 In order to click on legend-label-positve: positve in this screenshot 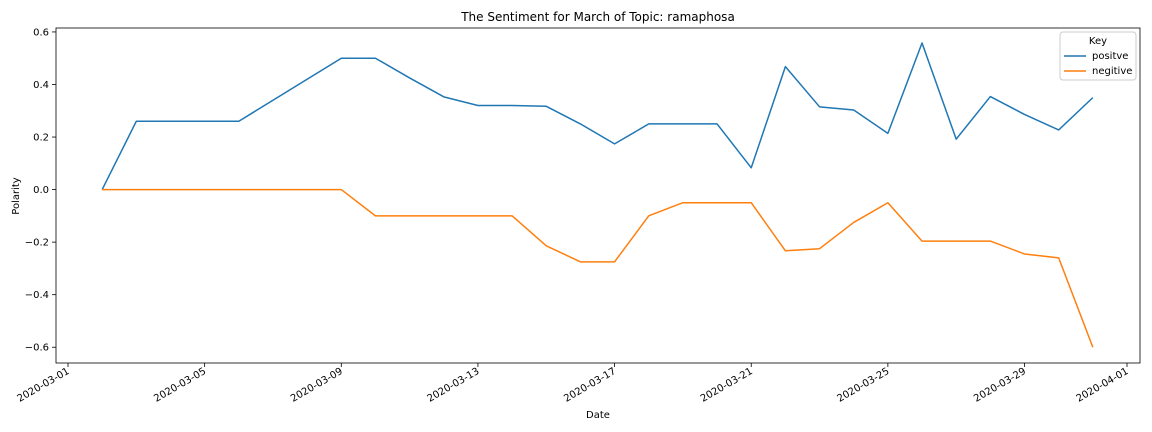, I will do `click(1110, 56)`.